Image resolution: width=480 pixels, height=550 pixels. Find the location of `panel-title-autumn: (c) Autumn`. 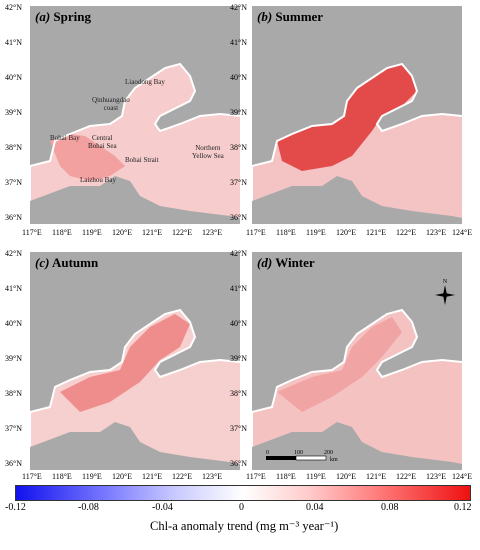

panel-title-autumn: (c) Autumn is located at coordinates (67, 262).